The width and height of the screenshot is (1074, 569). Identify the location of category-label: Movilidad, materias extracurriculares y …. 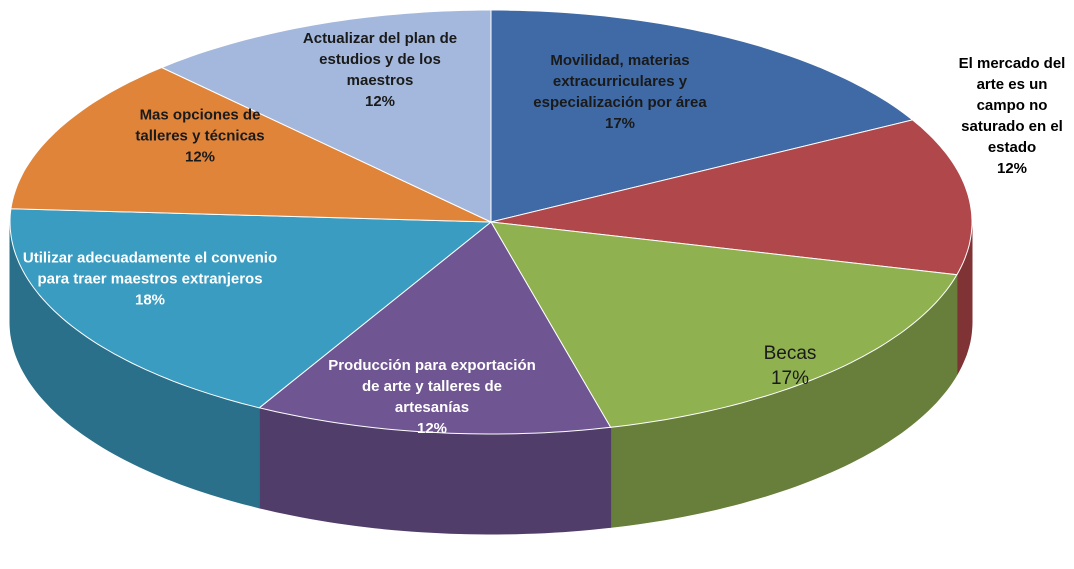
(620, 81).